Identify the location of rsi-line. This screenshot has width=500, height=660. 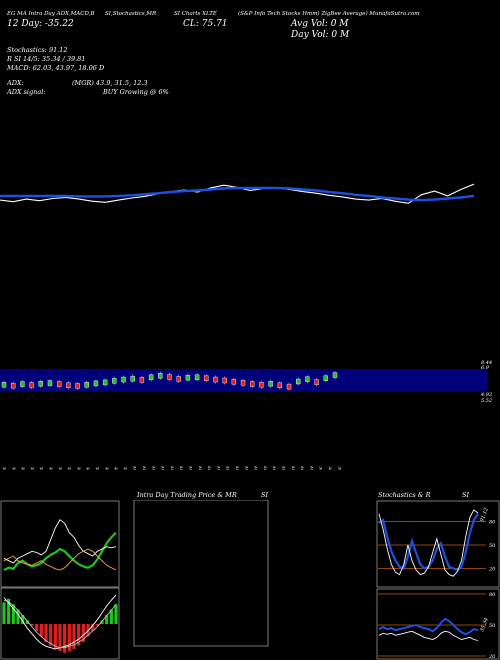
(428, 626).